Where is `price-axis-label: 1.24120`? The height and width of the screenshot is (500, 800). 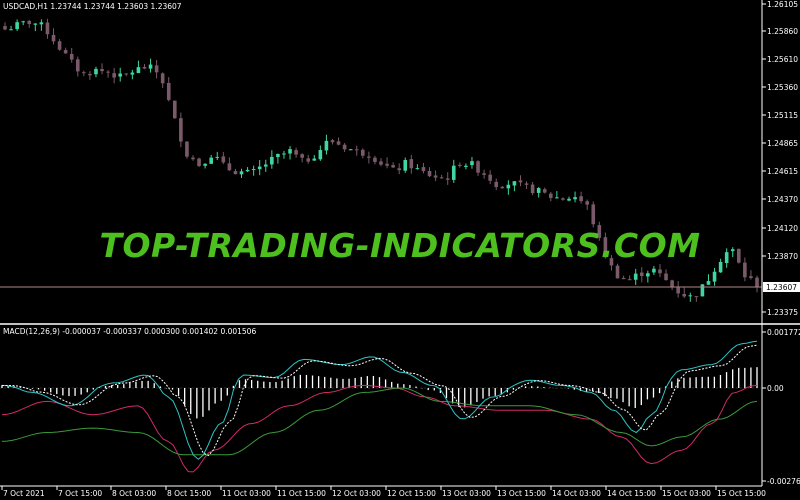
price-axis-label: 1.24120 is located at coordinates (782, 228).